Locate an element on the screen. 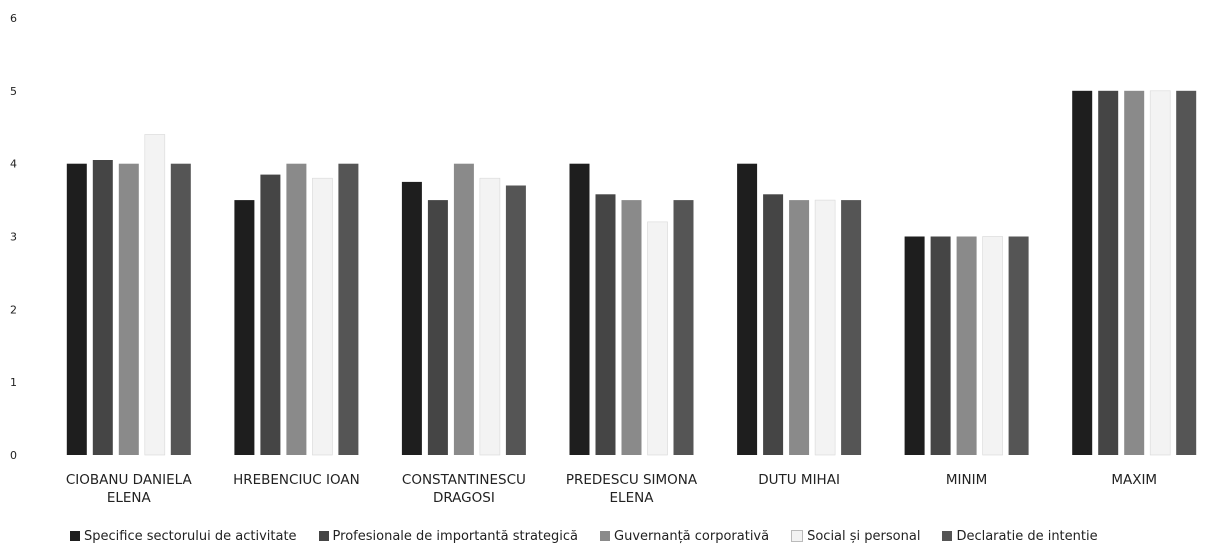  x-tick-label: CONSTANTINESCU is located at coordinates (464, 480).